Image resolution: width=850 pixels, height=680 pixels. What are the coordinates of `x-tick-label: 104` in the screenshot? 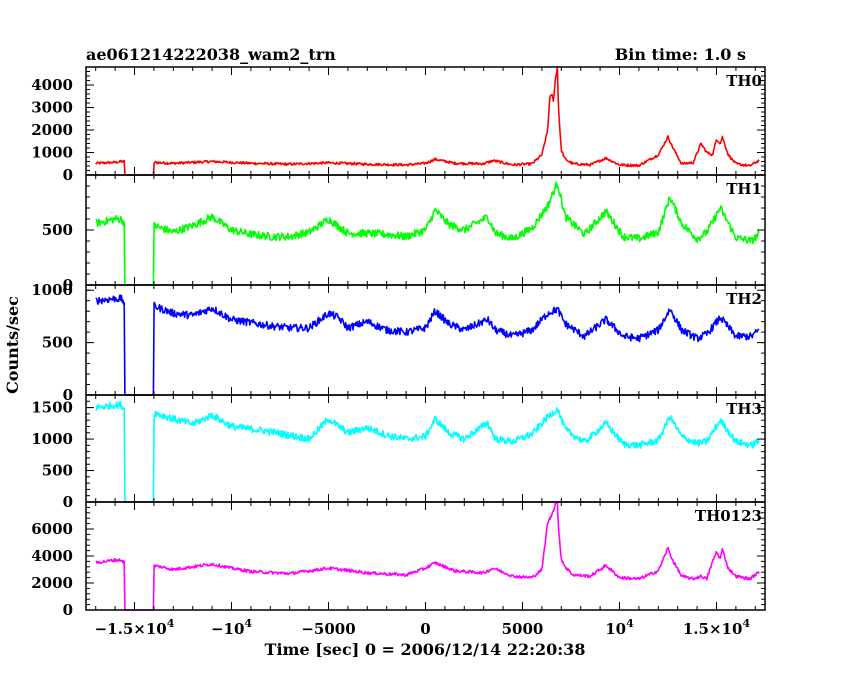 It's located at (619, 627).